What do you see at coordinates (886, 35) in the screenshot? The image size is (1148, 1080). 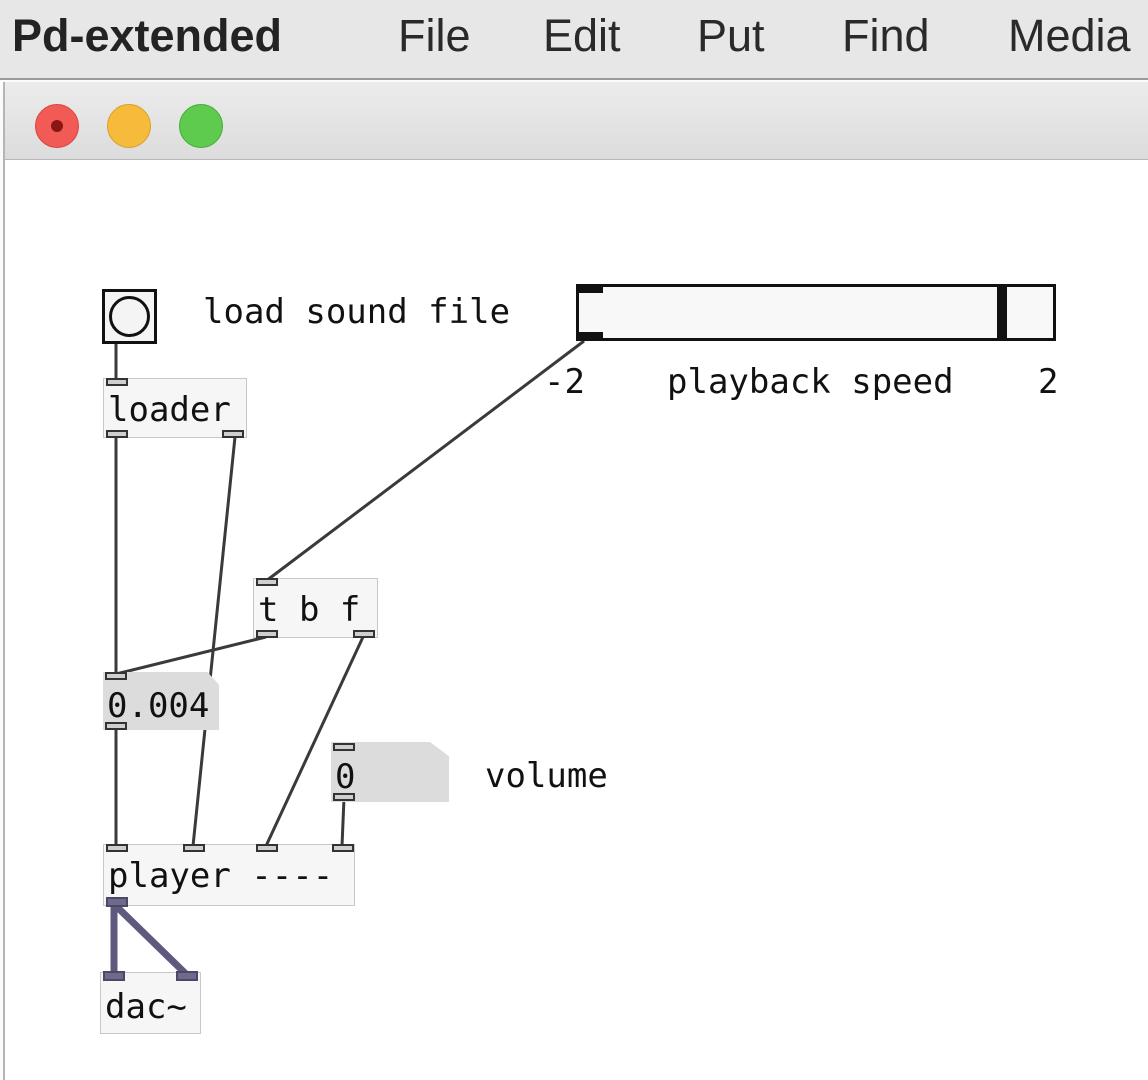 I see `menu-find: Find` at bounding box center [886, 35].